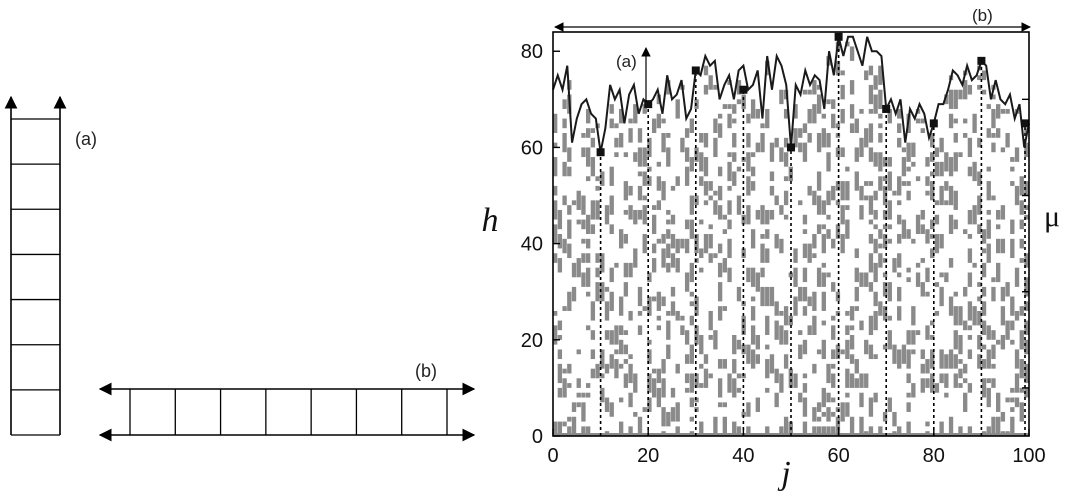 The height and width of the screenshot is (502, 1069). Describe the element at coordinates (600, 152) in the screenshot. I see `interface-marker` at that location.